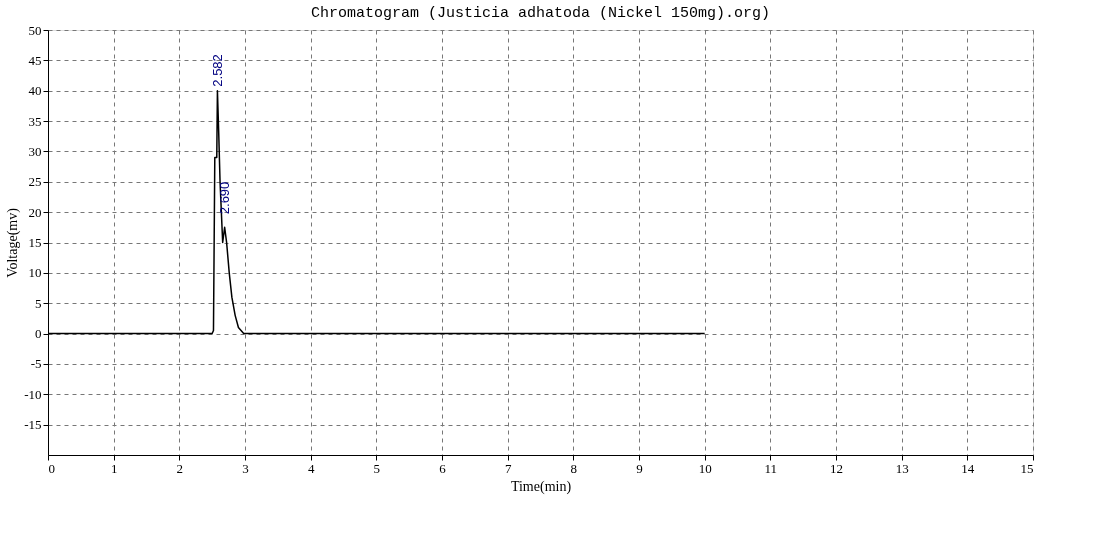 The height and width of the screenshot is (542, 1113). Describe the element at coordinates (35, 151) in the screenshot. I see `y-tick-label: 30` at that location.